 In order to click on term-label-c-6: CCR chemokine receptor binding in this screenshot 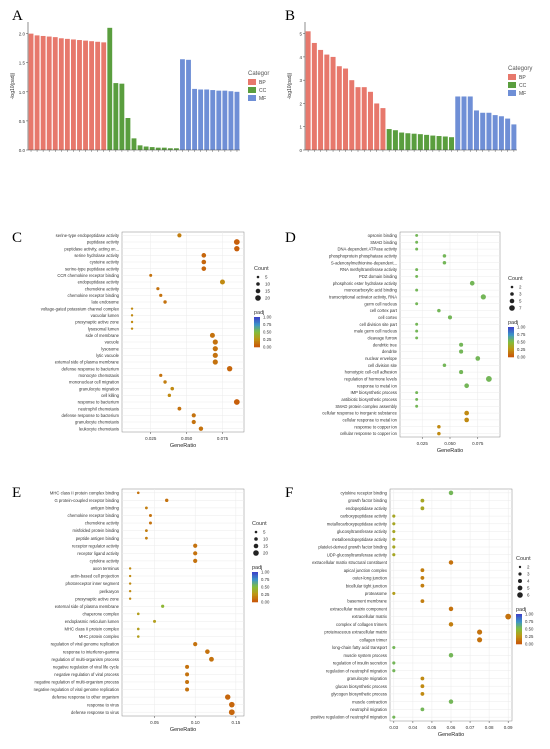, I will do `click(88, 275)`.